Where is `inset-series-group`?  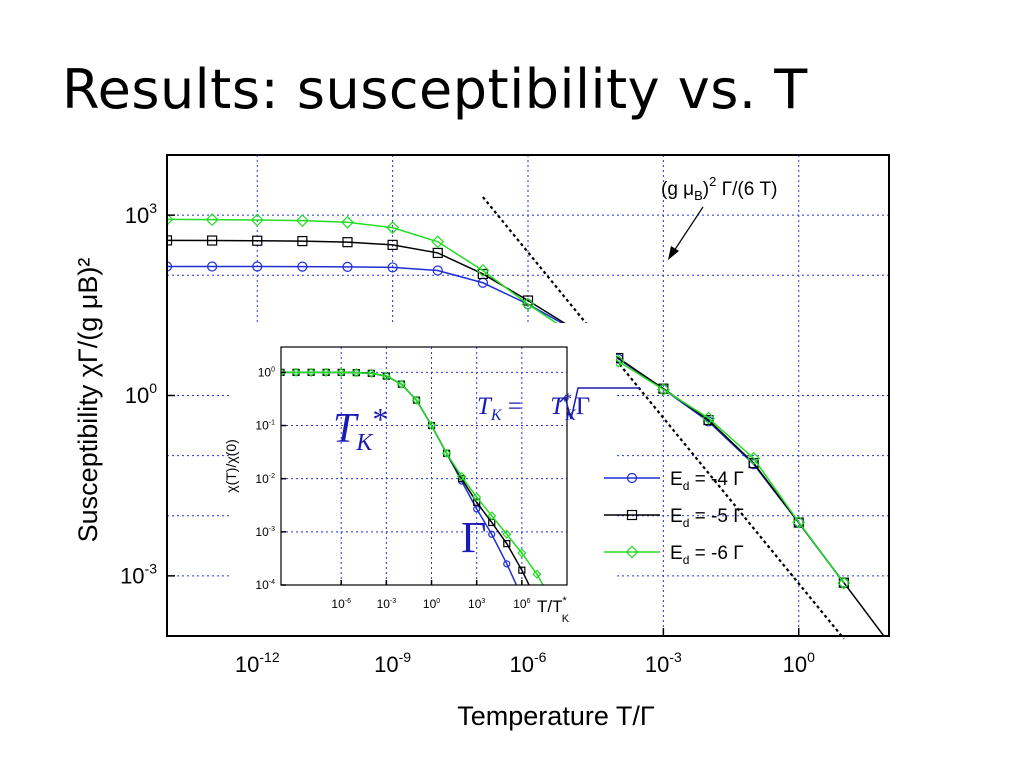 inset-series-group is located at coordinates (412, 476).